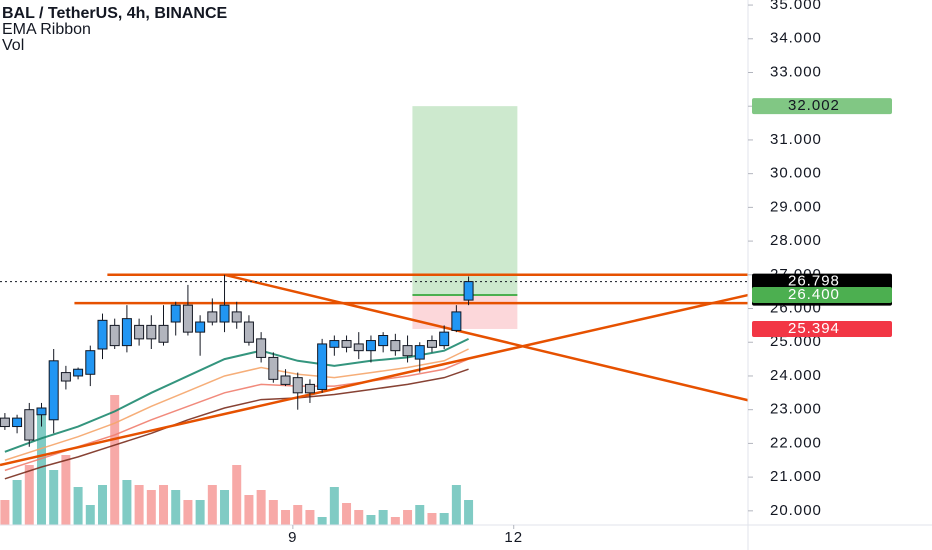 Image resolution: width=932 pixels, height=550 pixels. I want to click on y-tick-label: 34.000, so click(796, 38).